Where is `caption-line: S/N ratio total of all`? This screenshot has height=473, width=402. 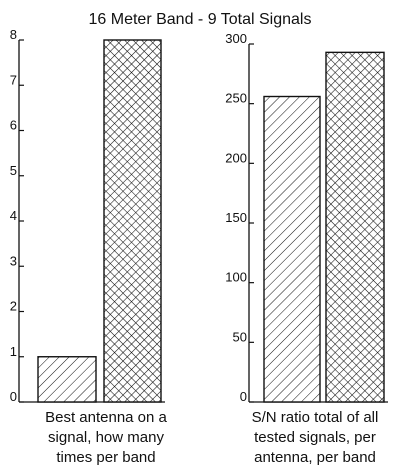
caption-line: S/N ratio total of all is located at coordinates (315, 417).